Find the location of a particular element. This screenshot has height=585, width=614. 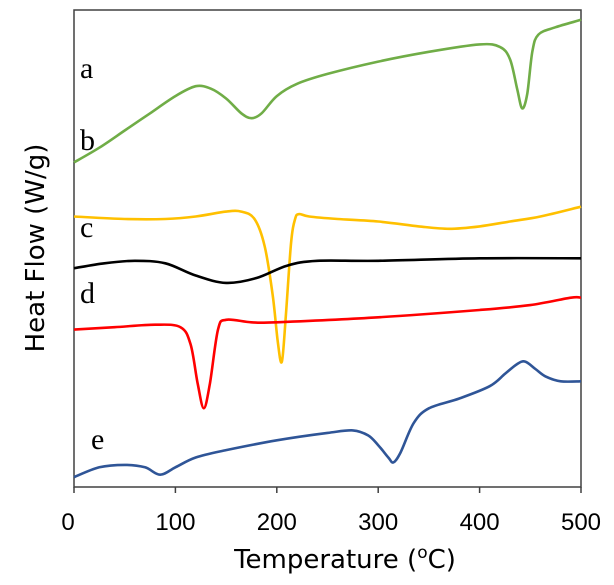

x-tick-label: 300 is located at coordinates (378, 522).